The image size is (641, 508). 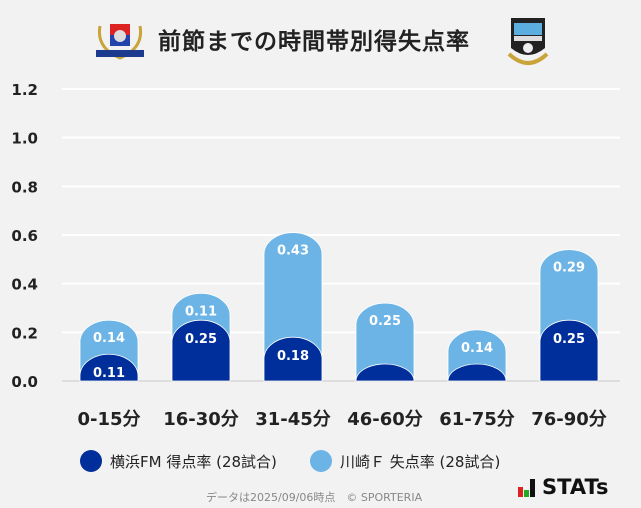 What do you see at coordinates (420, 461) in the screenshot?
I see `legend-label-away: 川崎Ｆ 失点率 (28試合)` at bounding box center [420, 461].